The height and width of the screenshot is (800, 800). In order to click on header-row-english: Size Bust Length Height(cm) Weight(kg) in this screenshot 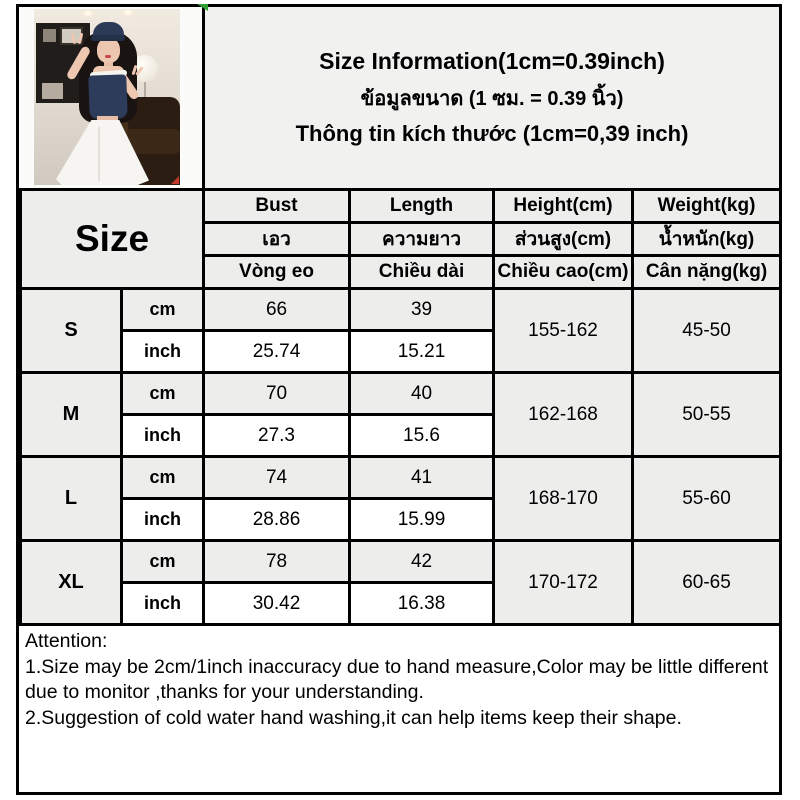, I will do `click(400, 239)`.